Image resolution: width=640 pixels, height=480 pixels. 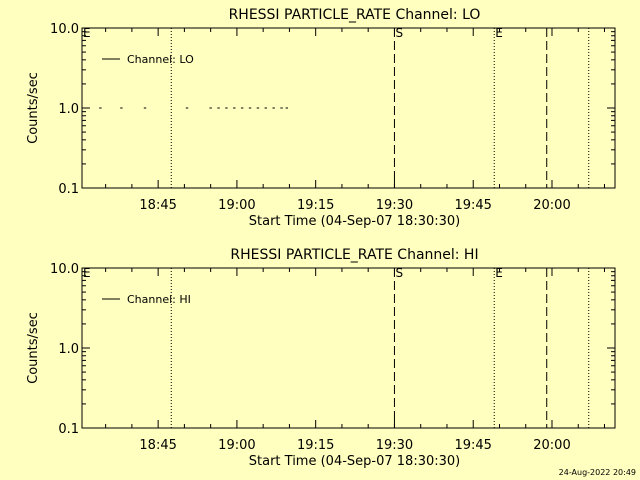 What do you see at coordinates (157, 205) in the screenshot?
I see `chart1-x-tick-label: 18:45` at bounding box center [157, 205].